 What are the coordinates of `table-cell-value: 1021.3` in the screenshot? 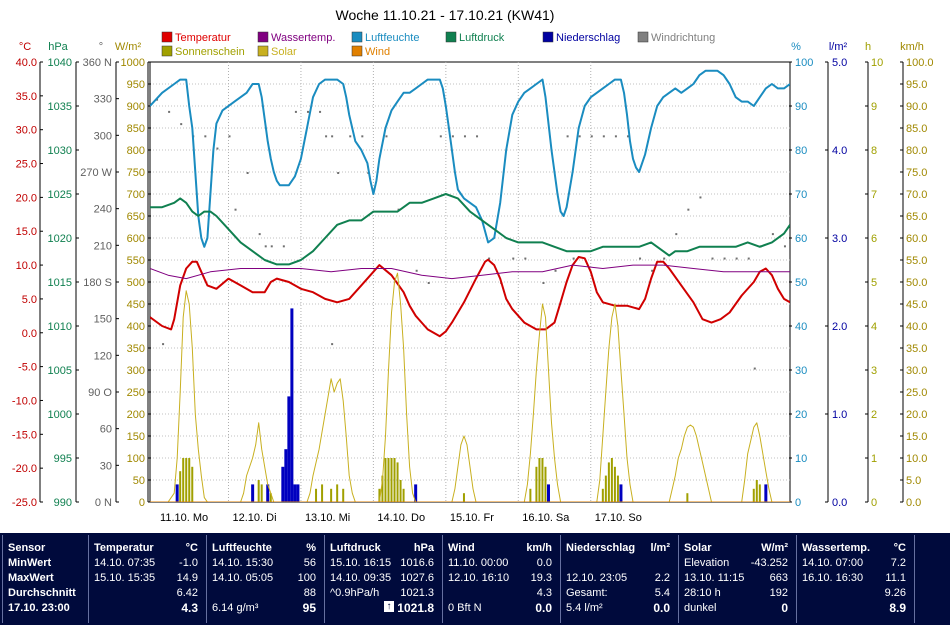 It's located at (417, 593).